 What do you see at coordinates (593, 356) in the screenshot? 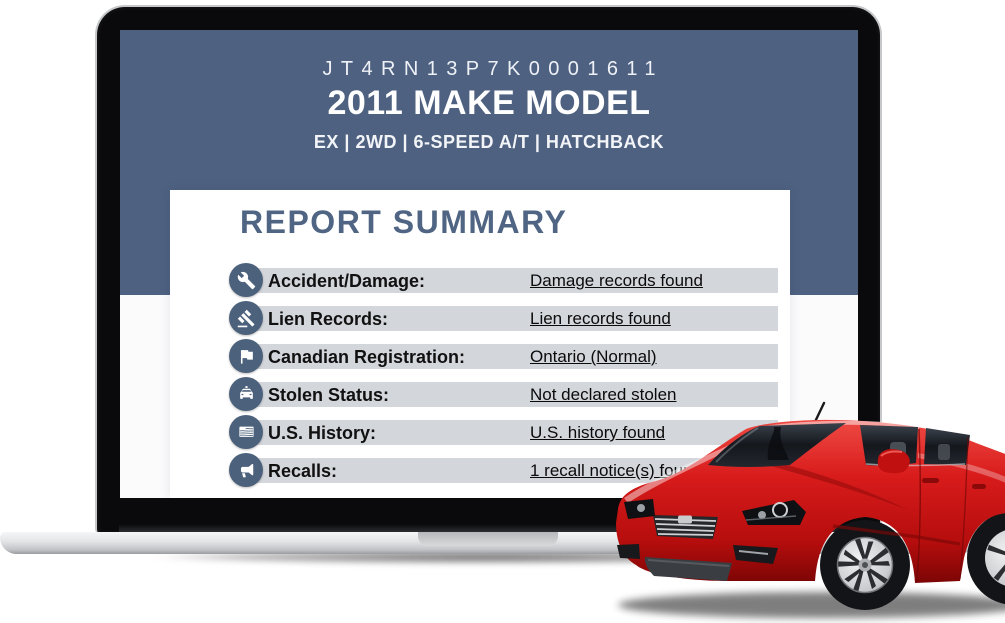
I see `row-value-link: Ontario (Normal)` at bounding box center [593, 356].